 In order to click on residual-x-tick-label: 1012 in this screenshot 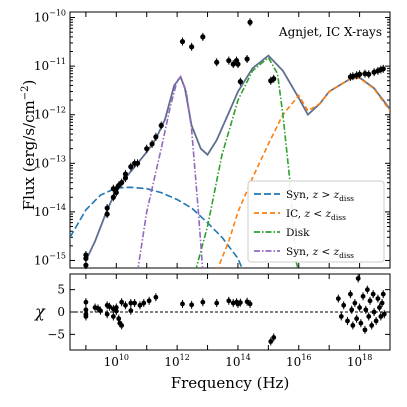, I will do `click(176, 361)`.